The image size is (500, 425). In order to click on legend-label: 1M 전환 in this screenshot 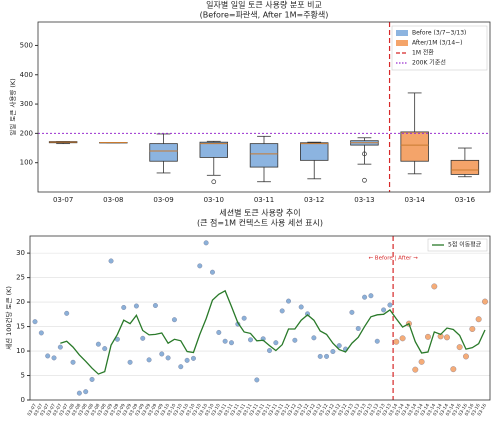, I will do `click(423, 53)`.